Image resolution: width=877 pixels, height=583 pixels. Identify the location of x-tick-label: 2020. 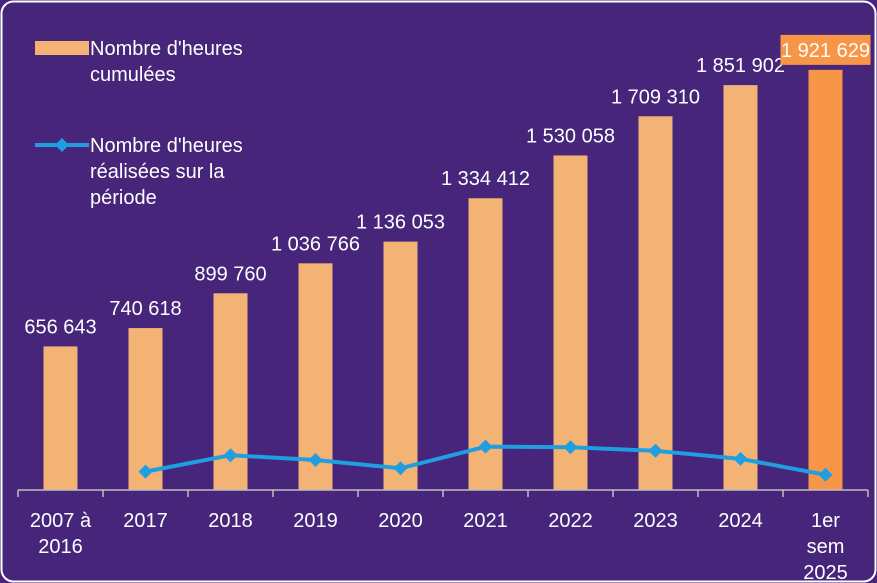
(400, 521).